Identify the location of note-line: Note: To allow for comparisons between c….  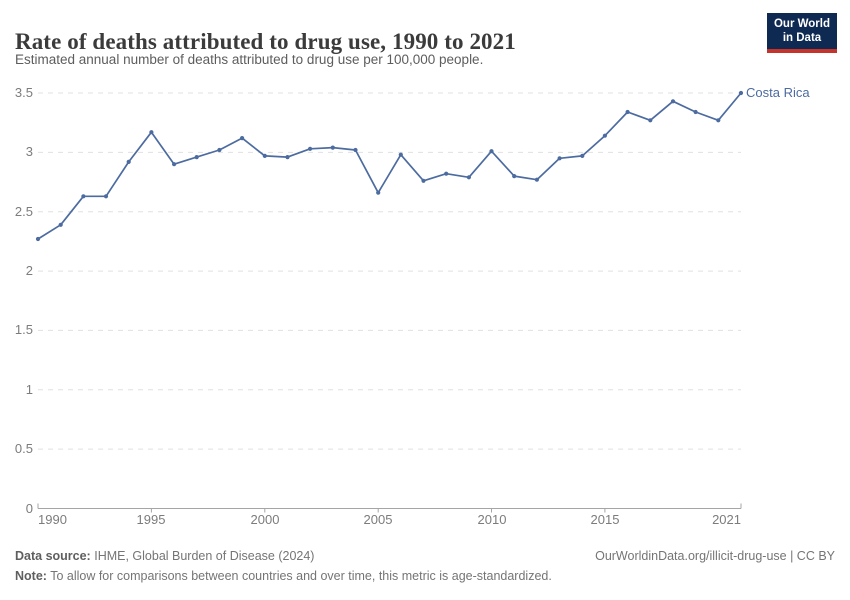
(425, 576).